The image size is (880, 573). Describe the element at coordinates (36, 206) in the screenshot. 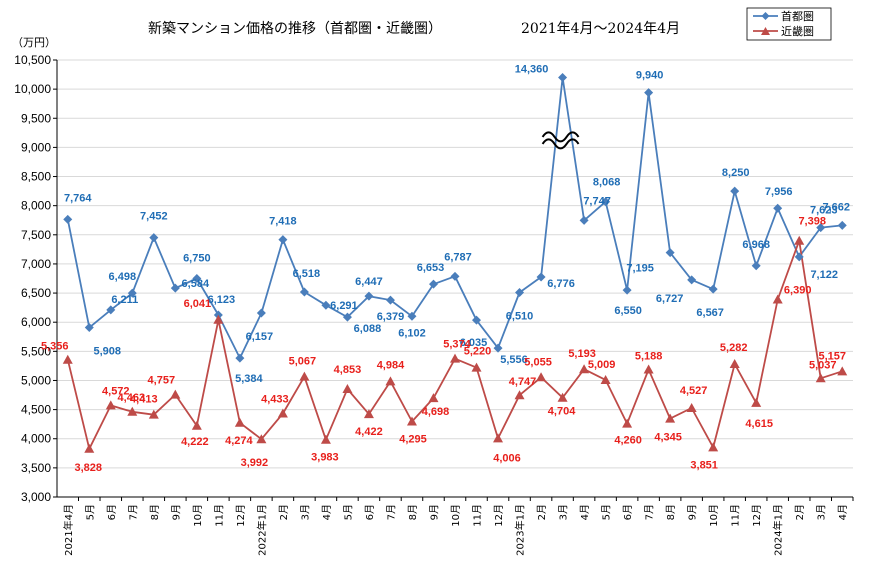

I see `y-tick-label: 8,000` at that location.